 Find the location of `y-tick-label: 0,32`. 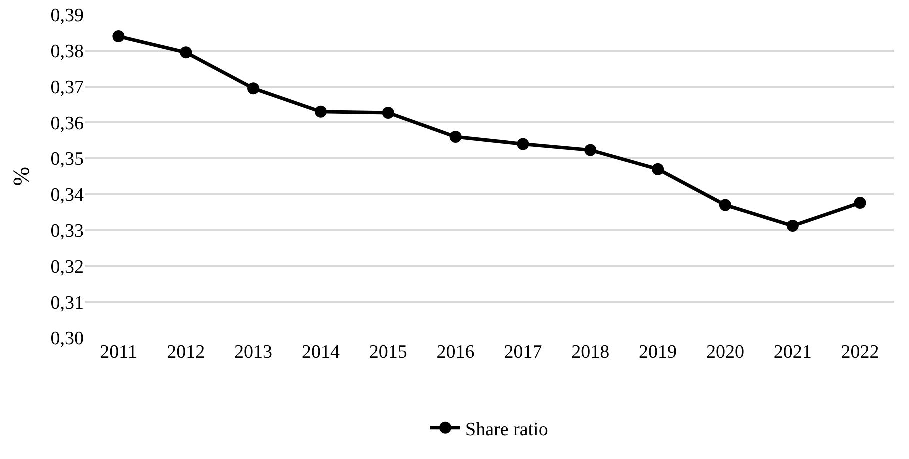

y-tick-label: 0,32 is located at coordinates (67, 267).